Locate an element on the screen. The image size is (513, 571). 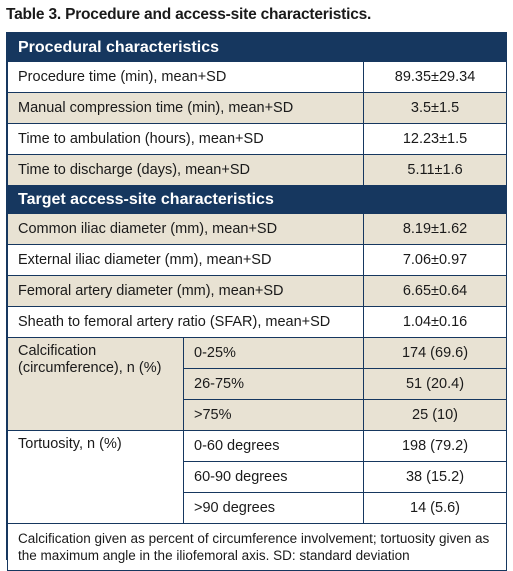
calcification-label-line2: (circumference), n (%) is located at coordinates (90, 368).